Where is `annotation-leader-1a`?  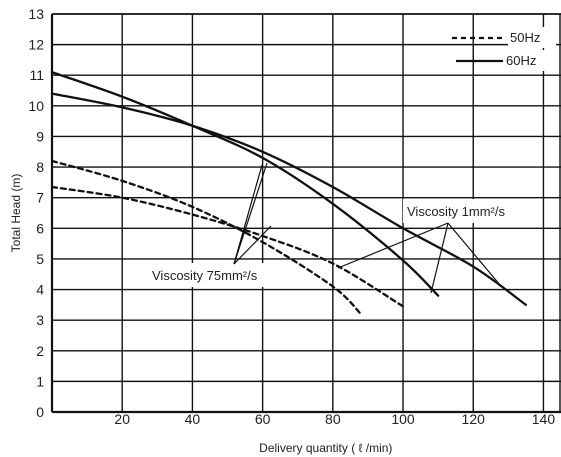 annotation-leader-1a is located at coordinates (439, 258).